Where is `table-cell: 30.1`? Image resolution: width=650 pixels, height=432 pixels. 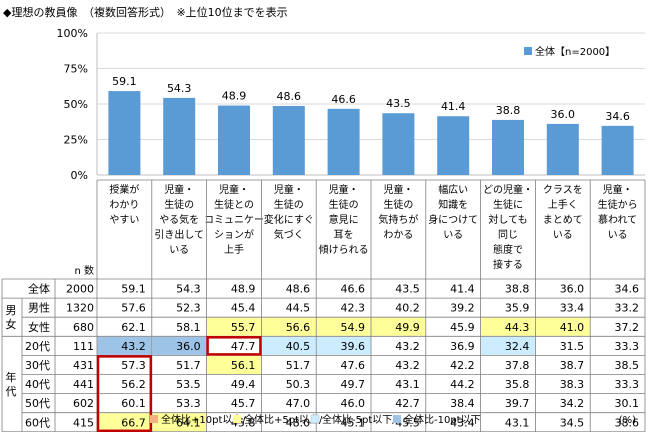 table-cell: 30.1 is located at coordinates (627, 403).